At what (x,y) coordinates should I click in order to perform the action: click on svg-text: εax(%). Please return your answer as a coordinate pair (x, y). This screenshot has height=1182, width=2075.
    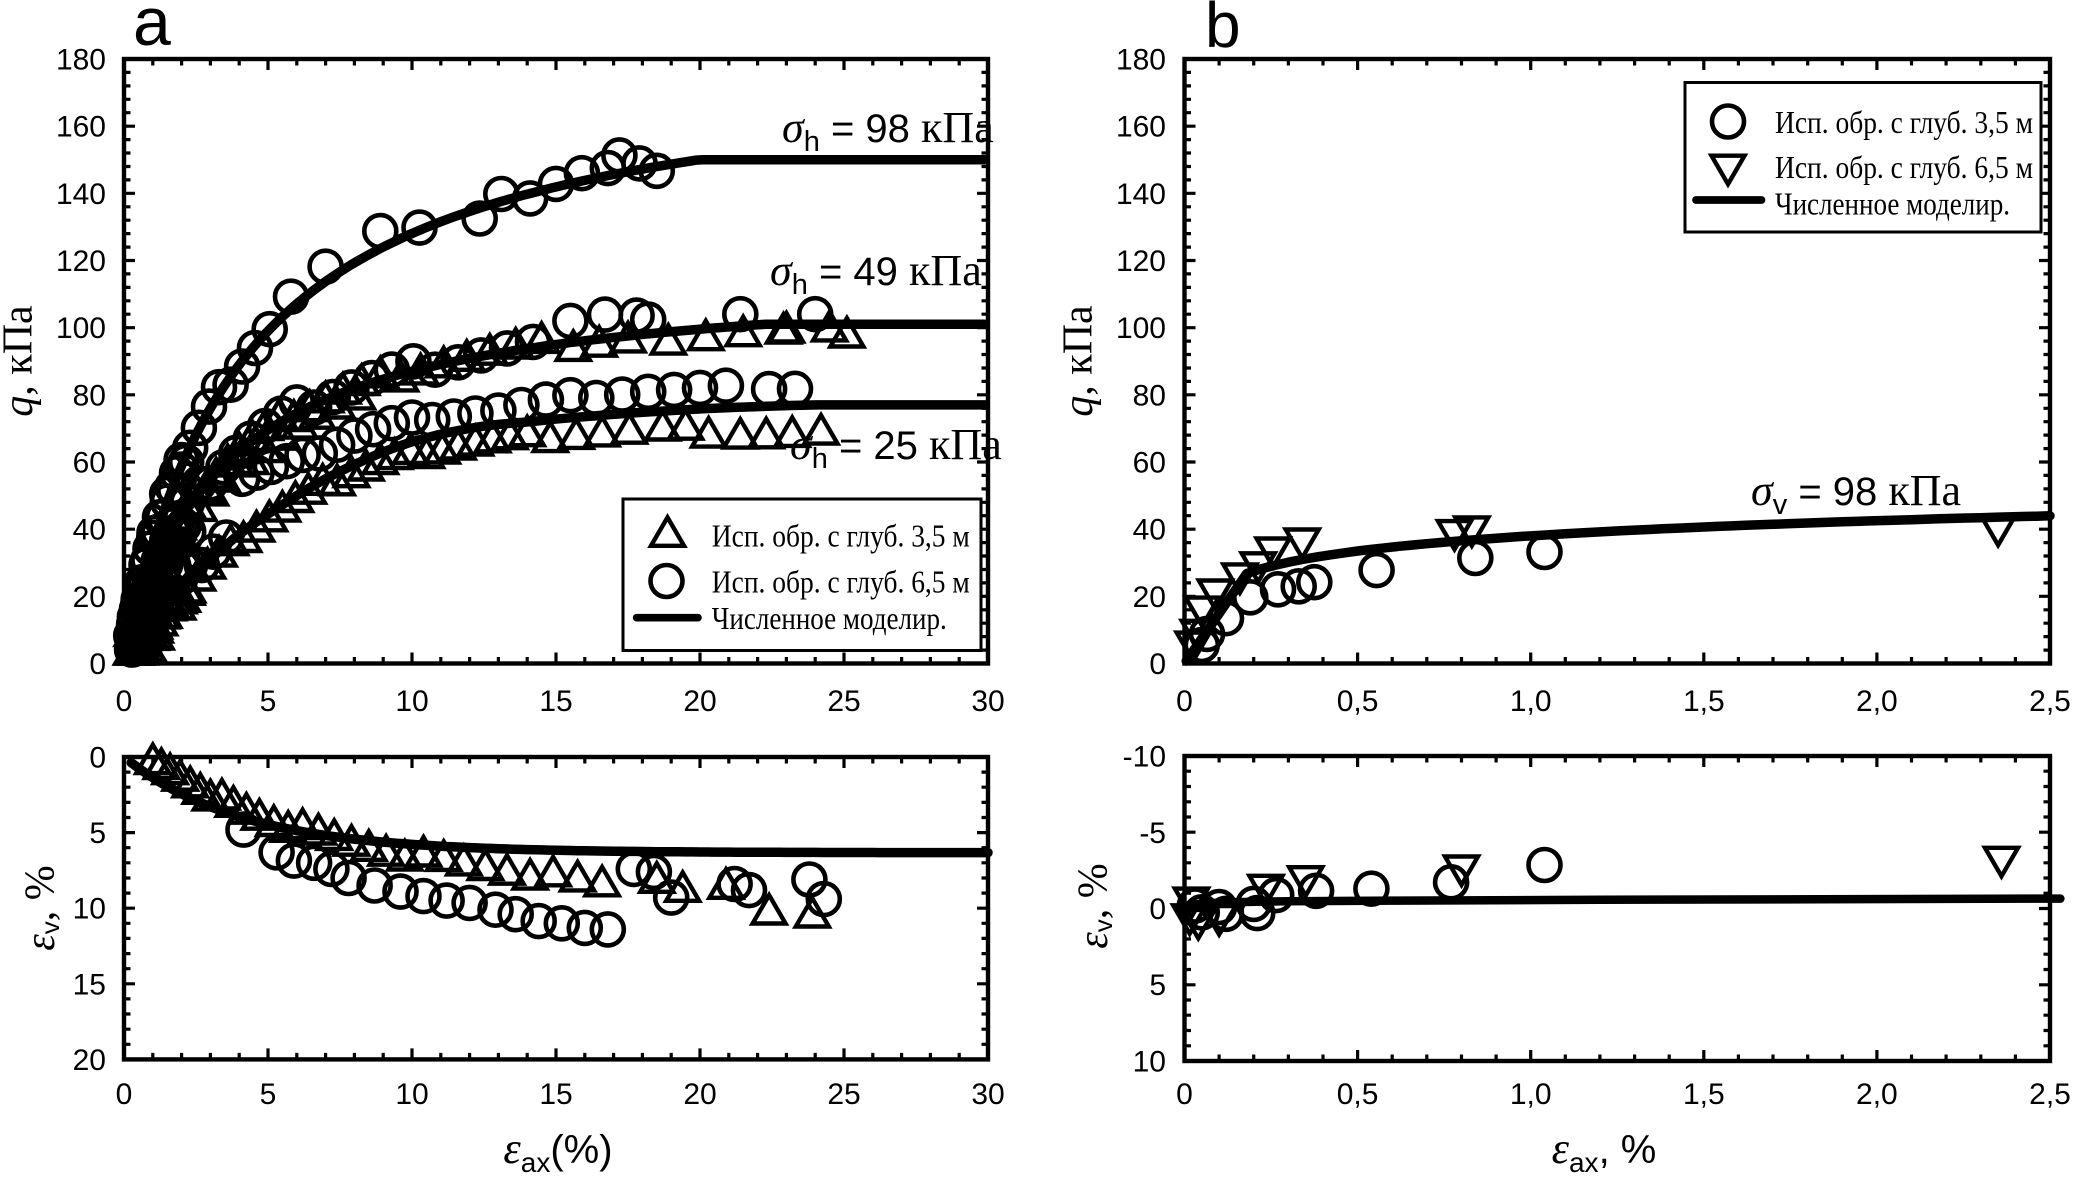
    Looking at the image, I should click on (557, 1150).